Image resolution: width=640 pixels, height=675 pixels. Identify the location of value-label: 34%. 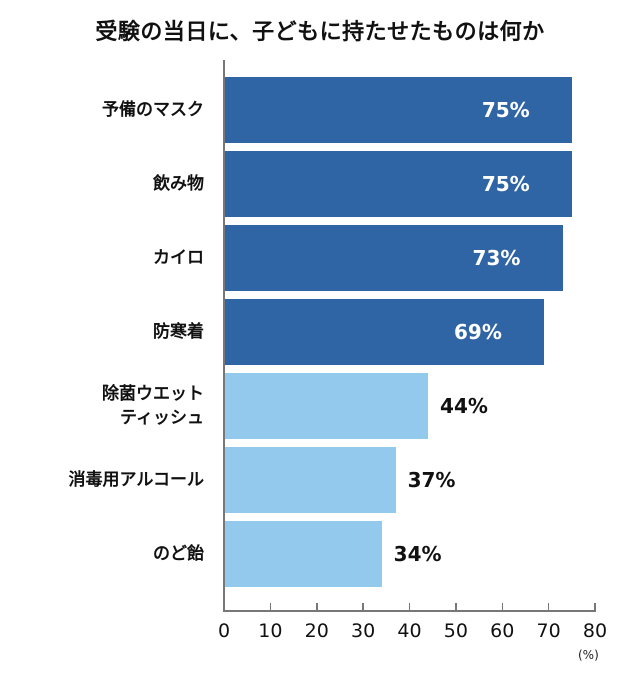
(417, 554).